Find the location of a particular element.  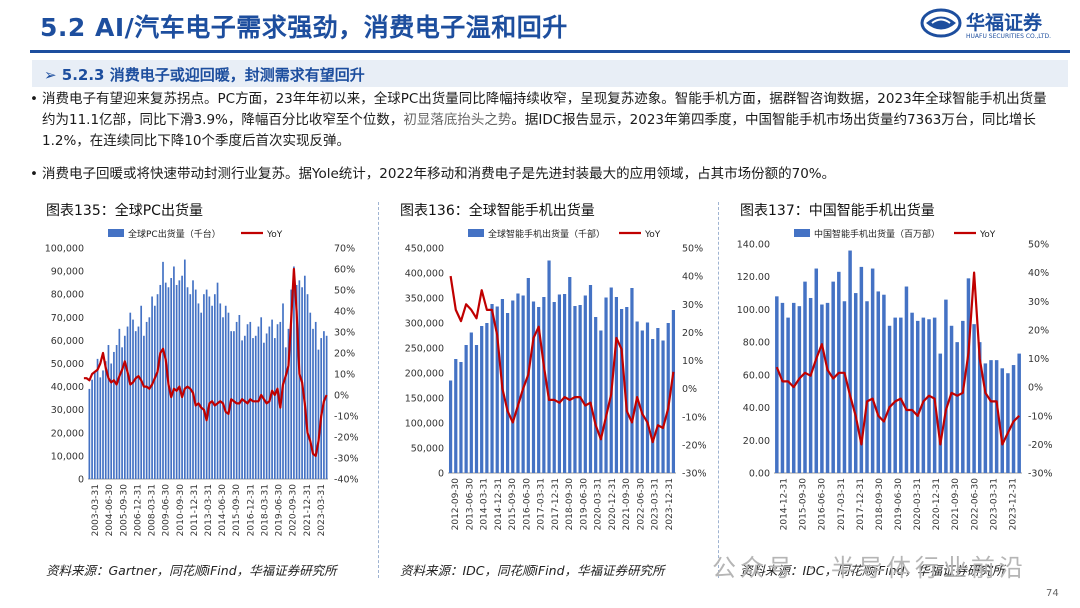

legend-bar-swatch is located at coordinates (116, 233).